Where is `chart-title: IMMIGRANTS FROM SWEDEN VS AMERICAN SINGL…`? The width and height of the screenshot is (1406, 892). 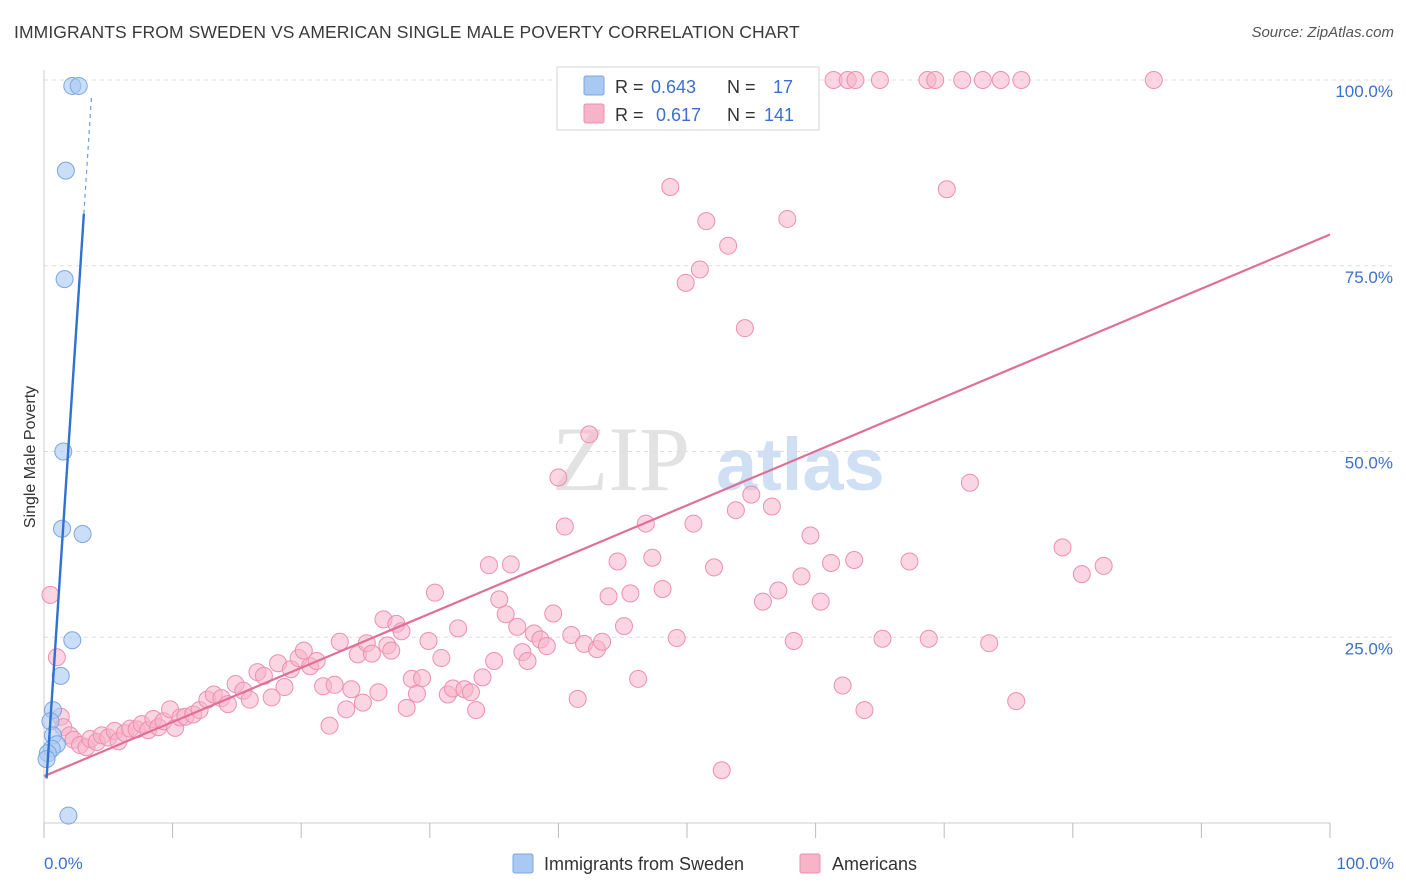 chart-title: IMMIGRANTS FROM SWEDEN VS AMERICAN SINGL… is located at coordinates (407, 32).